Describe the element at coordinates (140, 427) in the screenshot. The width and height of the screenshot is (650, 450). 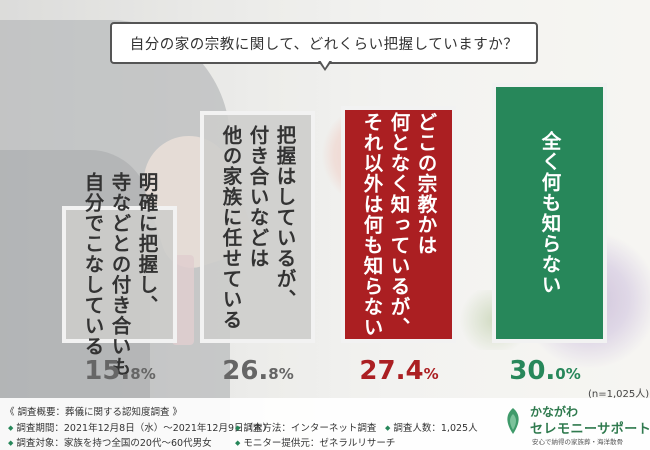
I see `survey-period: 調査期間：2021年12月8日（水）〜2021年12月9日（木）` at that location.